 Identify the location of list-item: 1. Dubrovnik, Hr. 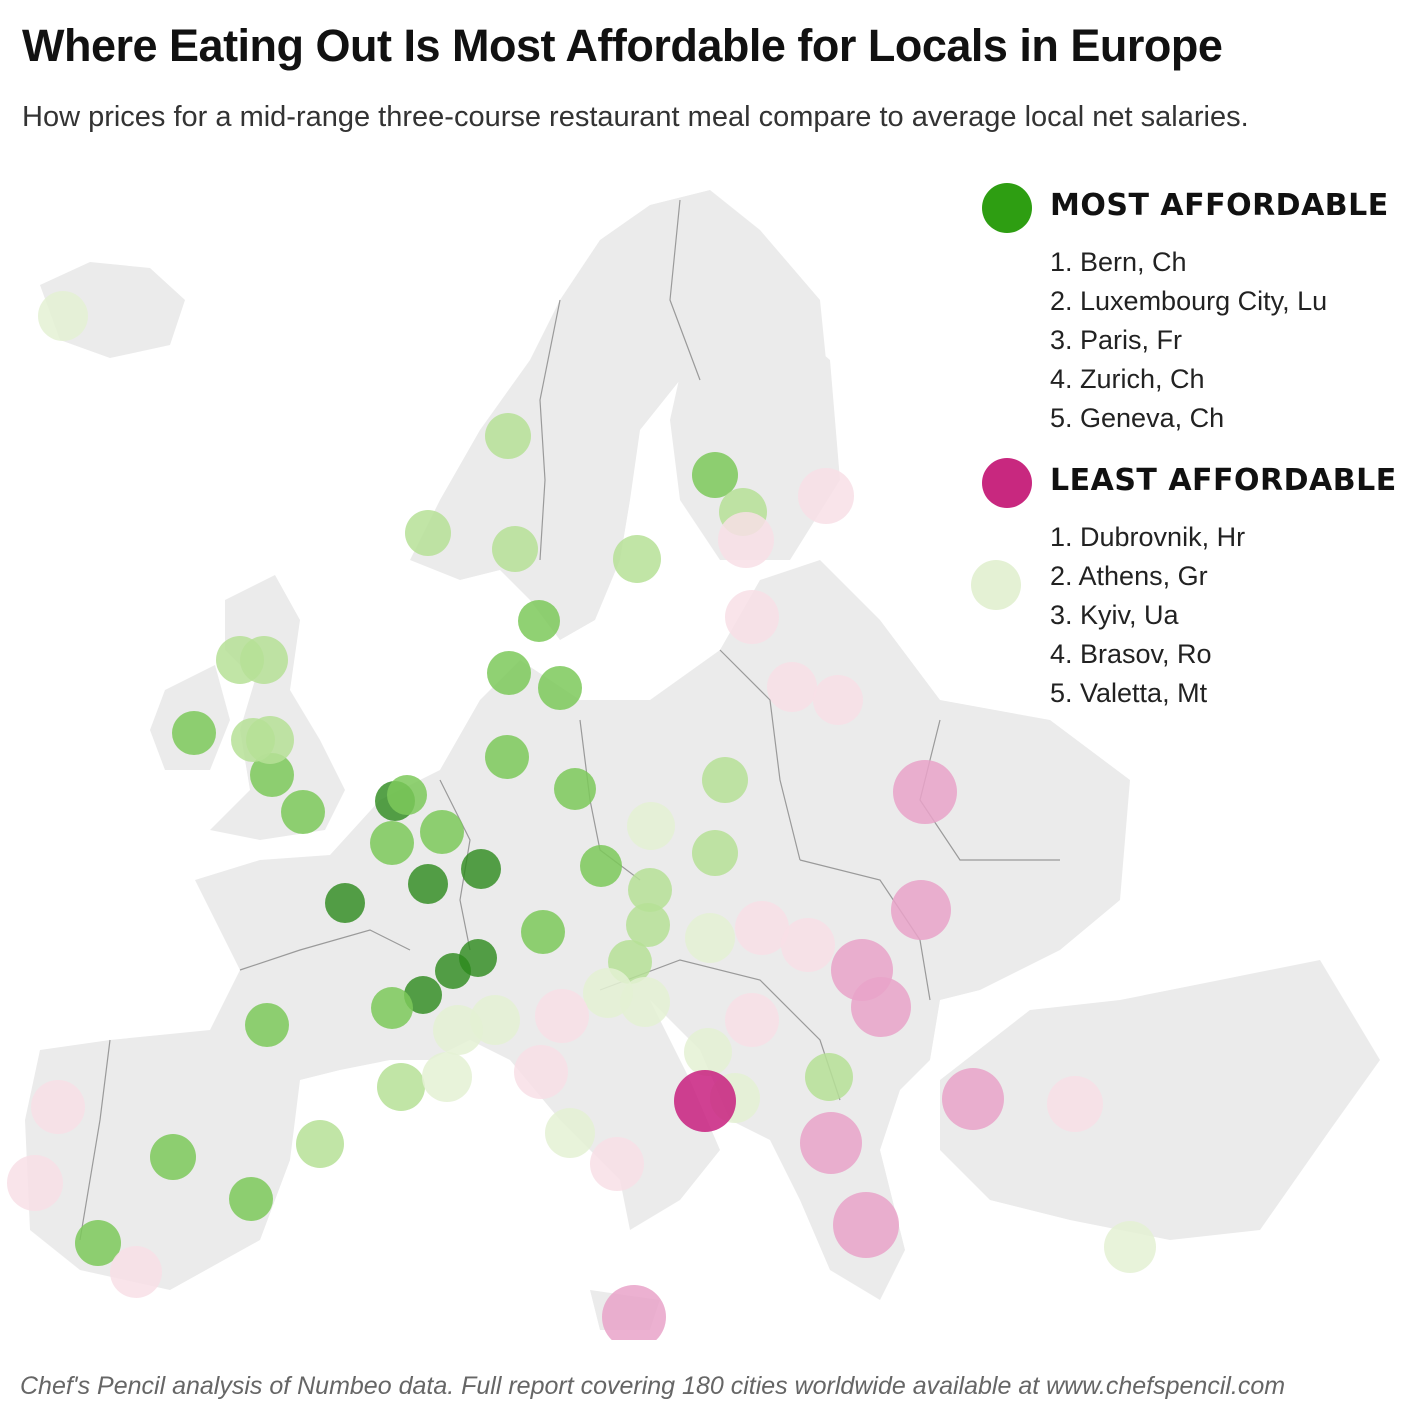
(1148, 537).